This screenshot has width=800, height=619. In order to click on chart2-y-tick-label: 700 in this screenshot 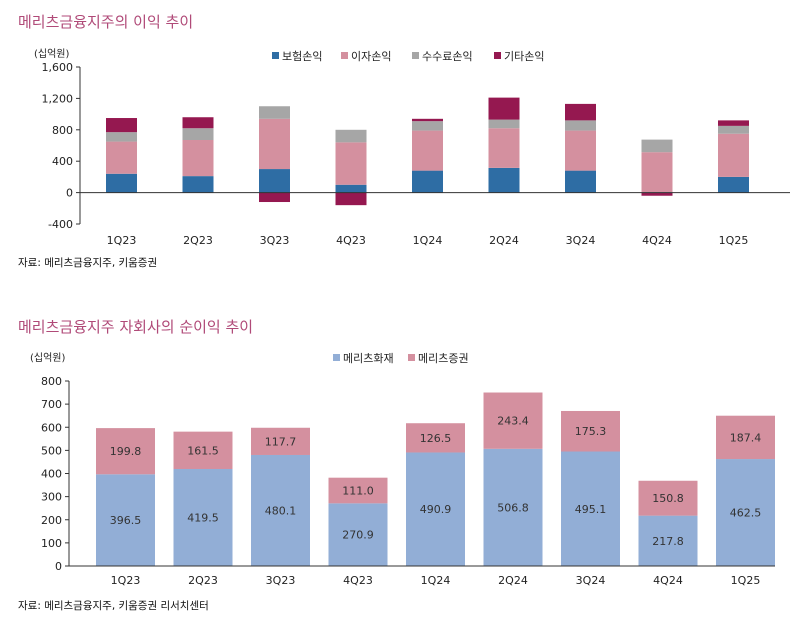, I will do `click(51, 404)`.